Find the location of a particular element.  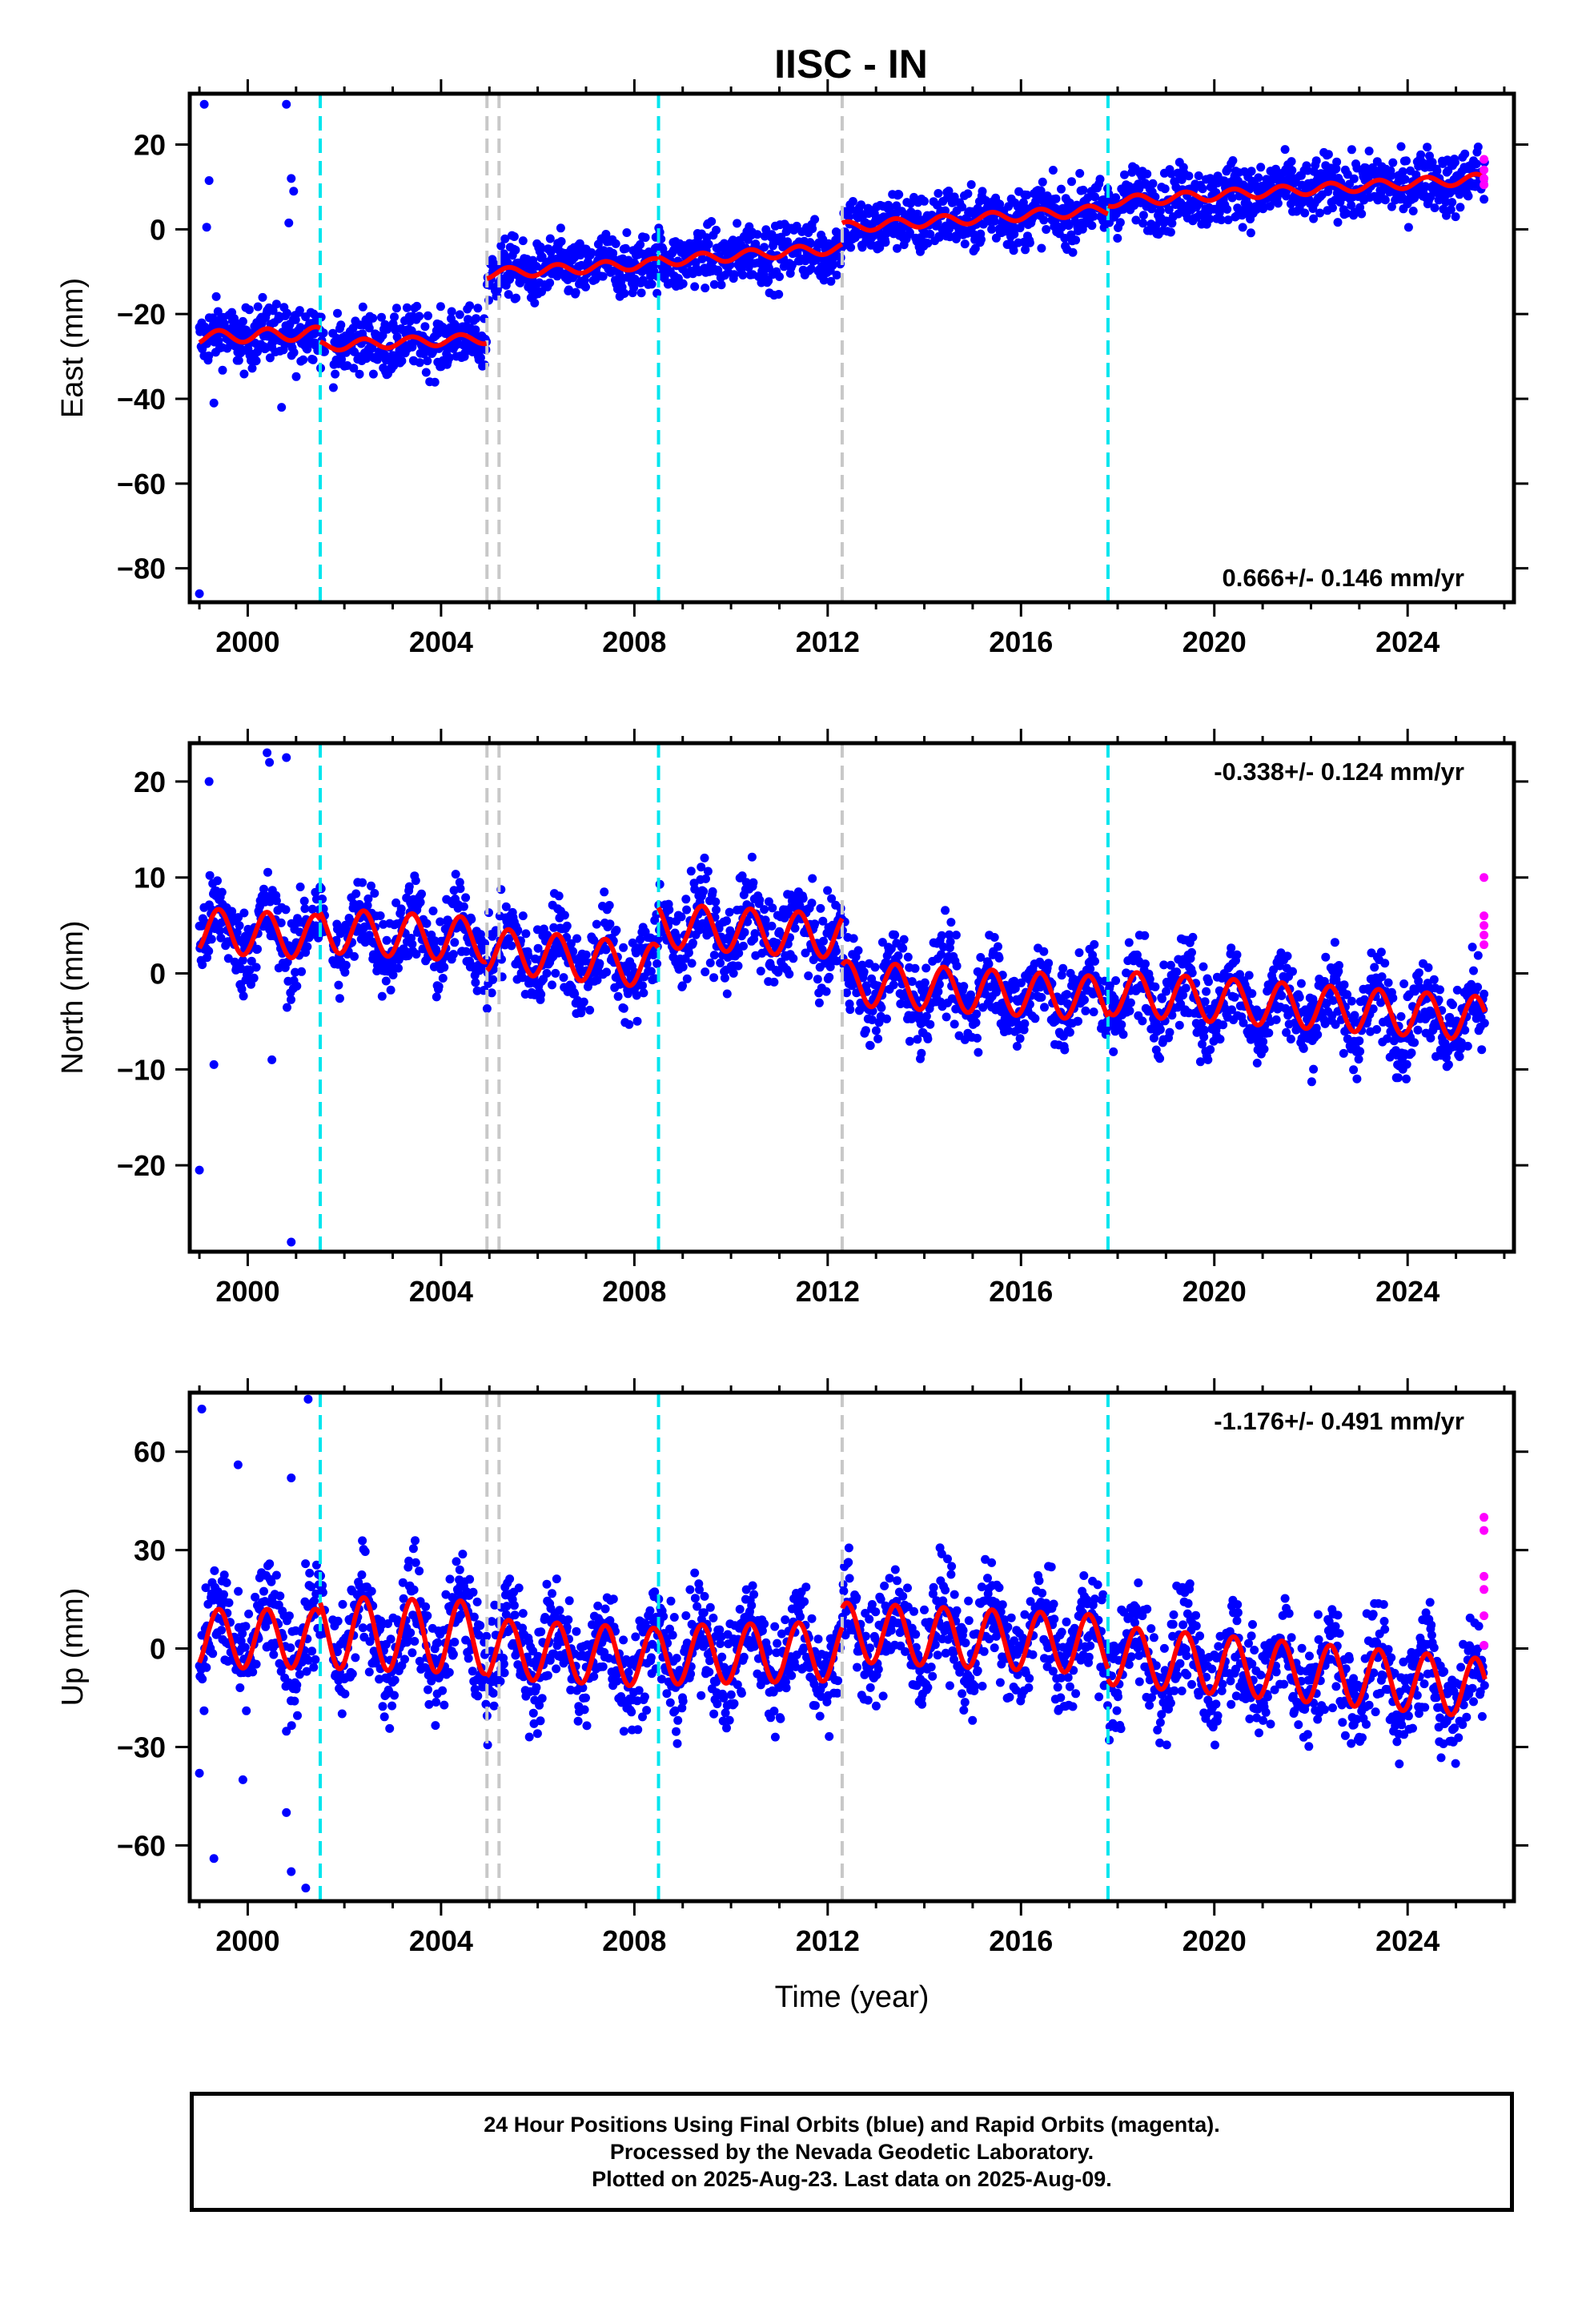

rate-label: -0.338+/- 0.124 mm/yr is located at coordinates (1339, 772).